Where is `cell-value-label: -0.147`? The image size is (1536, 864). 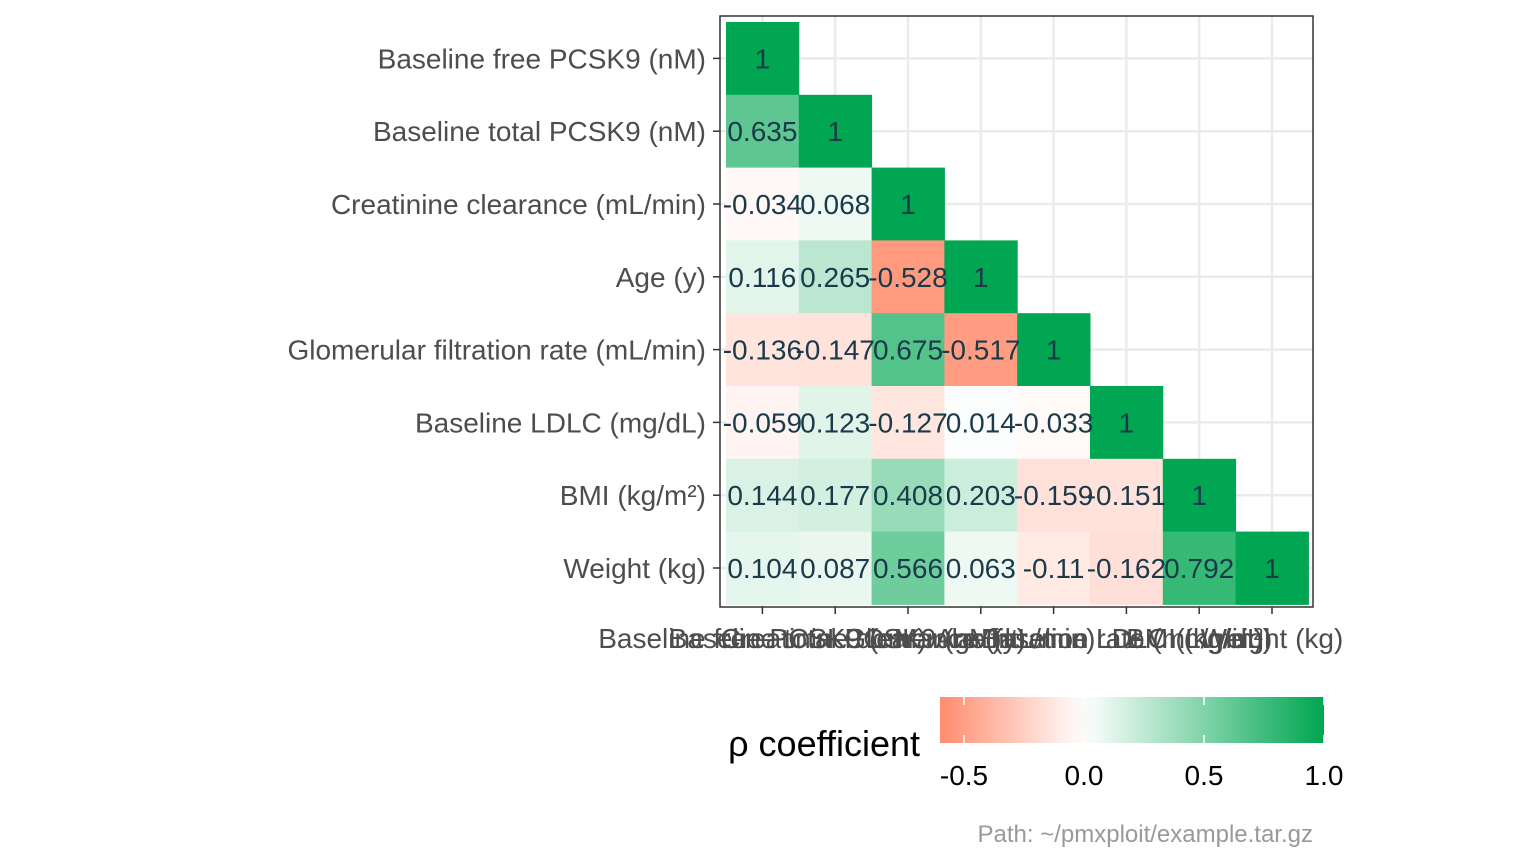
cell-value-label: -0.147 is located at coordinates (834, 350).